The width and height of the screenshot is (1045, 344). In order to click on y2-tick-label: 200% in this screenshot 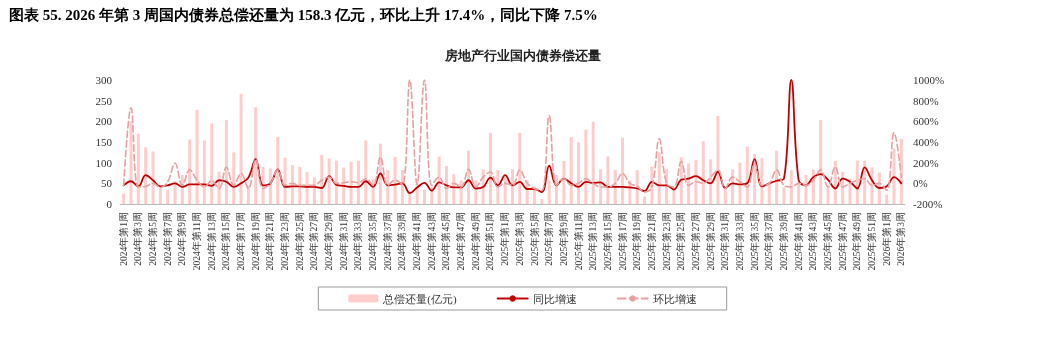, I will do `click(926, 162)`.